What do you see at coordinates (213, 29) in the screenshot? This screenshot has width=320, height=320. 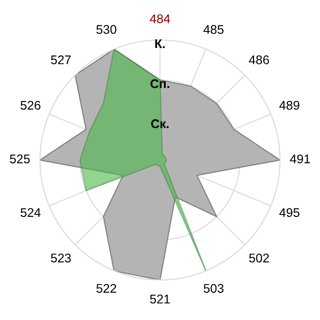 I see `spoke-label: 485` at bounding box center [213, 29].